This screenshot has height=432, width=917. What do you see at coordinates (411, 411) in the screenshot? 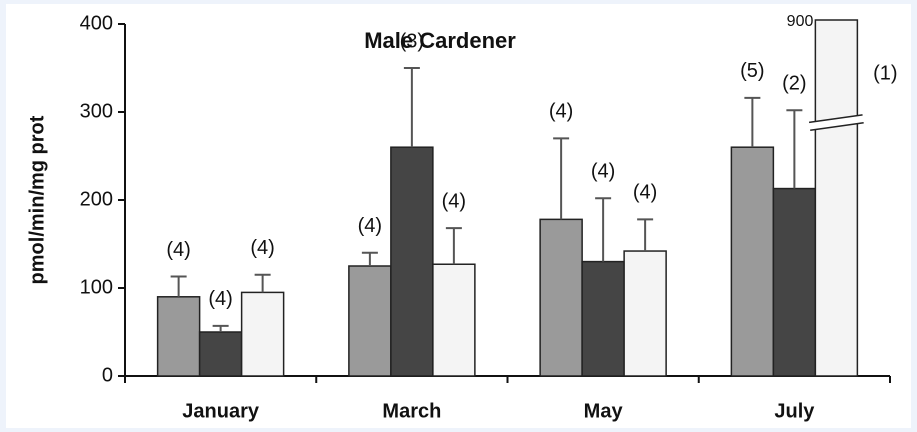
I see `x-tick-label: March` at bounding box center [411, 411].